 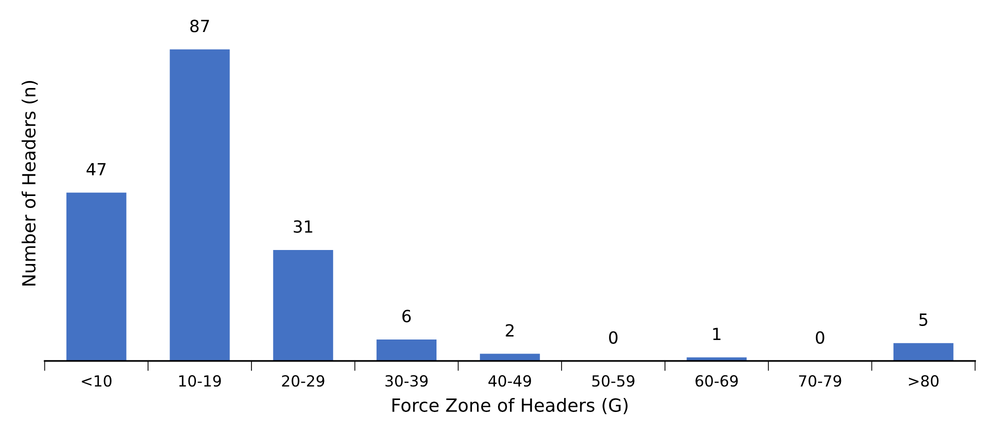 What do you see at coordinates (510, 406) in the screenshot?
I see `x-axis-title: Force Zone of Headers (G)` at bounding box center [510, 406].